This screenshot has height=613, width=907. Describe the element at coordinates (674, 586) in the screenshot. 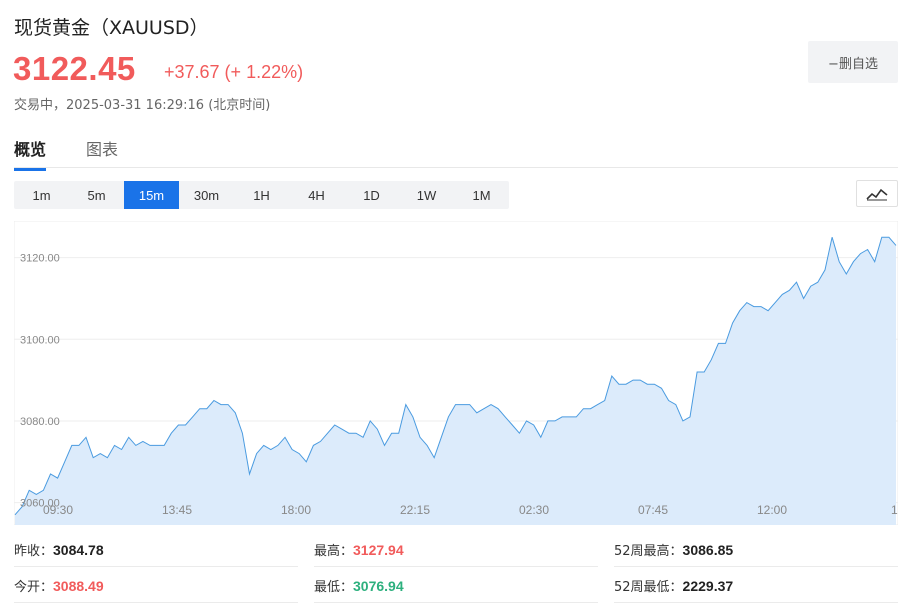

I see `stat-52w-low: 52周最低：2229.37` at that location.